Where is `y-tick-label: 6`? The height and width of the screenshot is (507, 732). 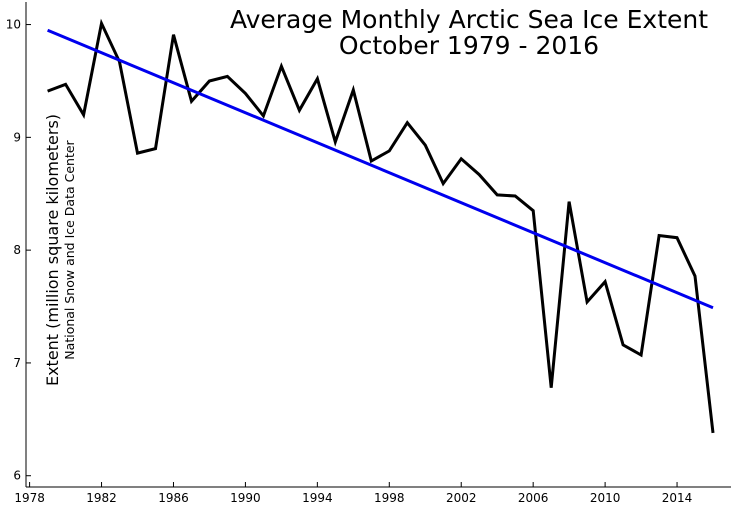
y-tick-label: 6 is located at coordinates (17, 476).